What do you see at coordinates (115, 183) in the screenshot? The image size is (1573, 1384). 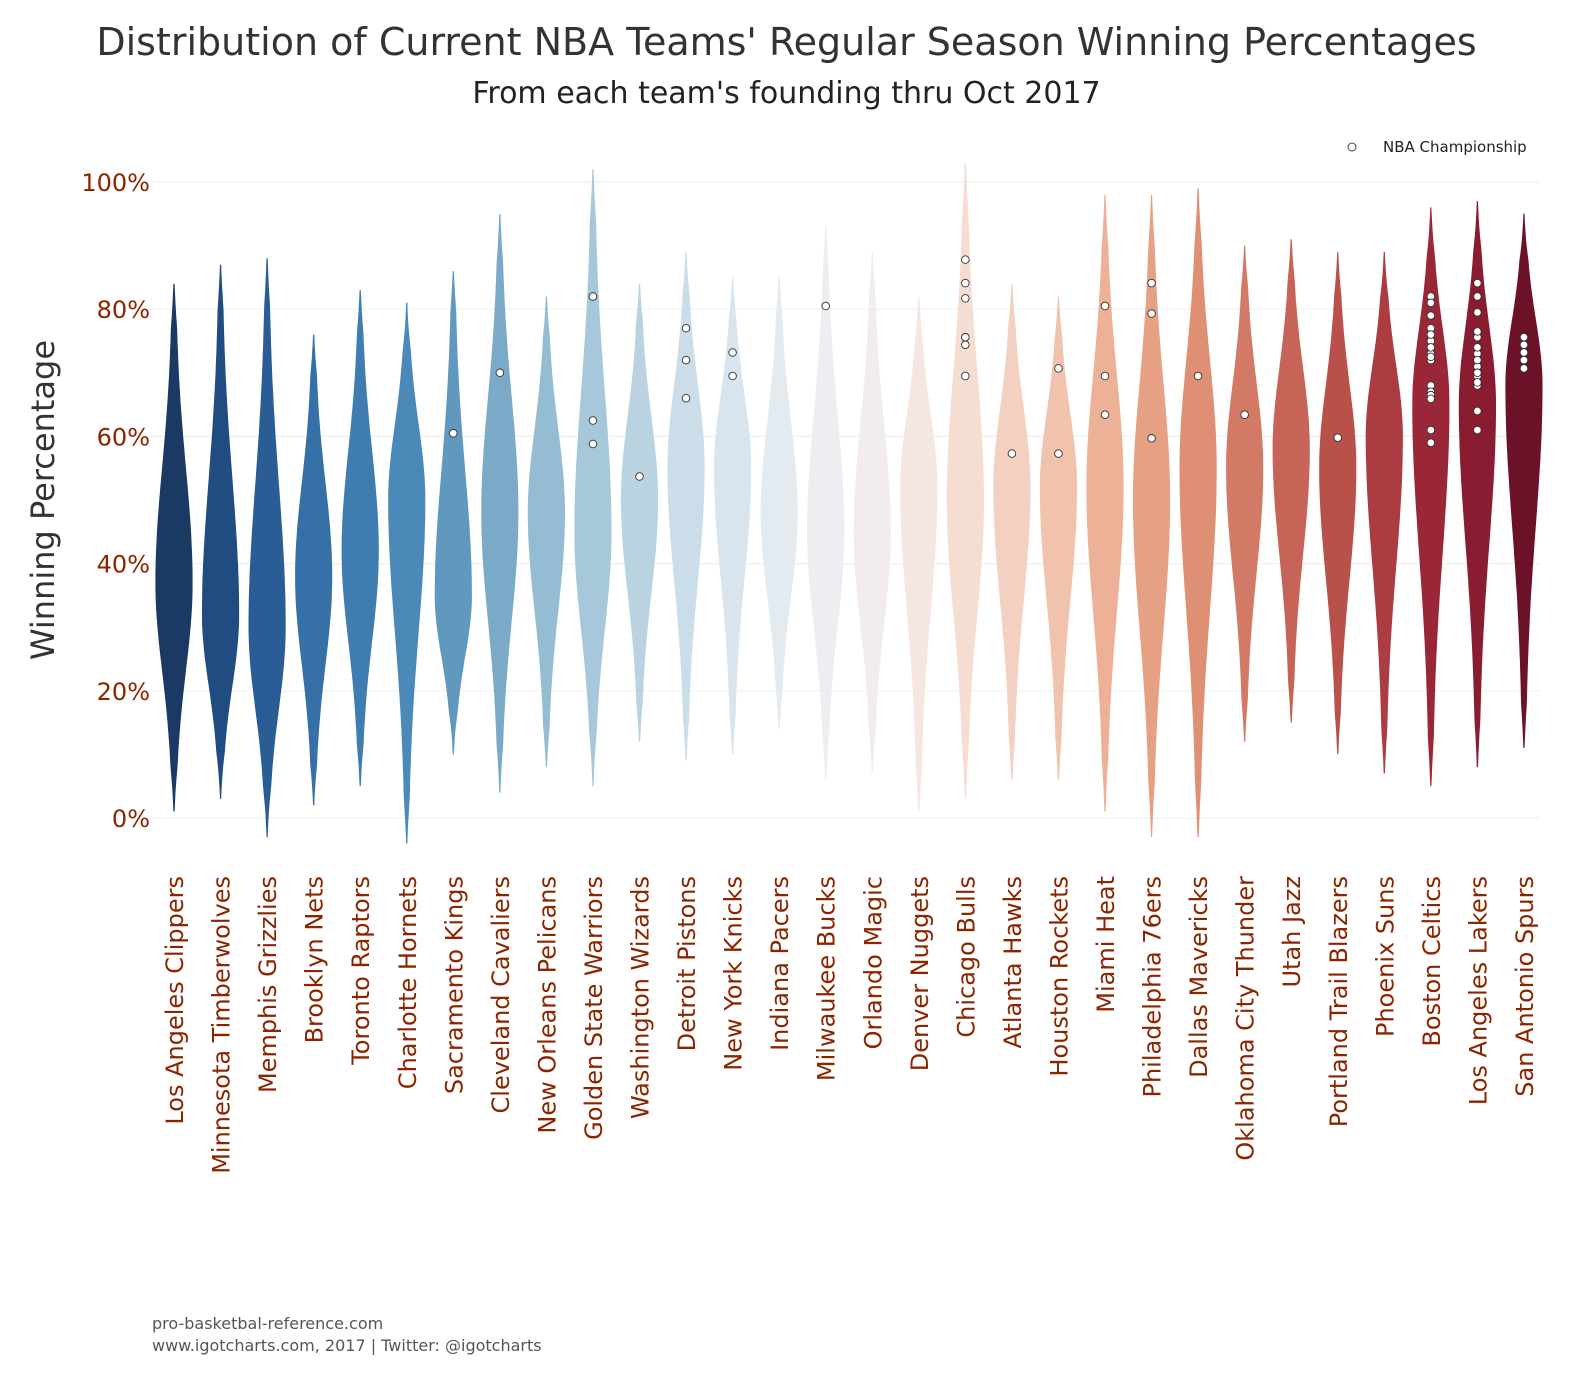 I see `y-tick-label: 100%` at bounding box center [115, 183].